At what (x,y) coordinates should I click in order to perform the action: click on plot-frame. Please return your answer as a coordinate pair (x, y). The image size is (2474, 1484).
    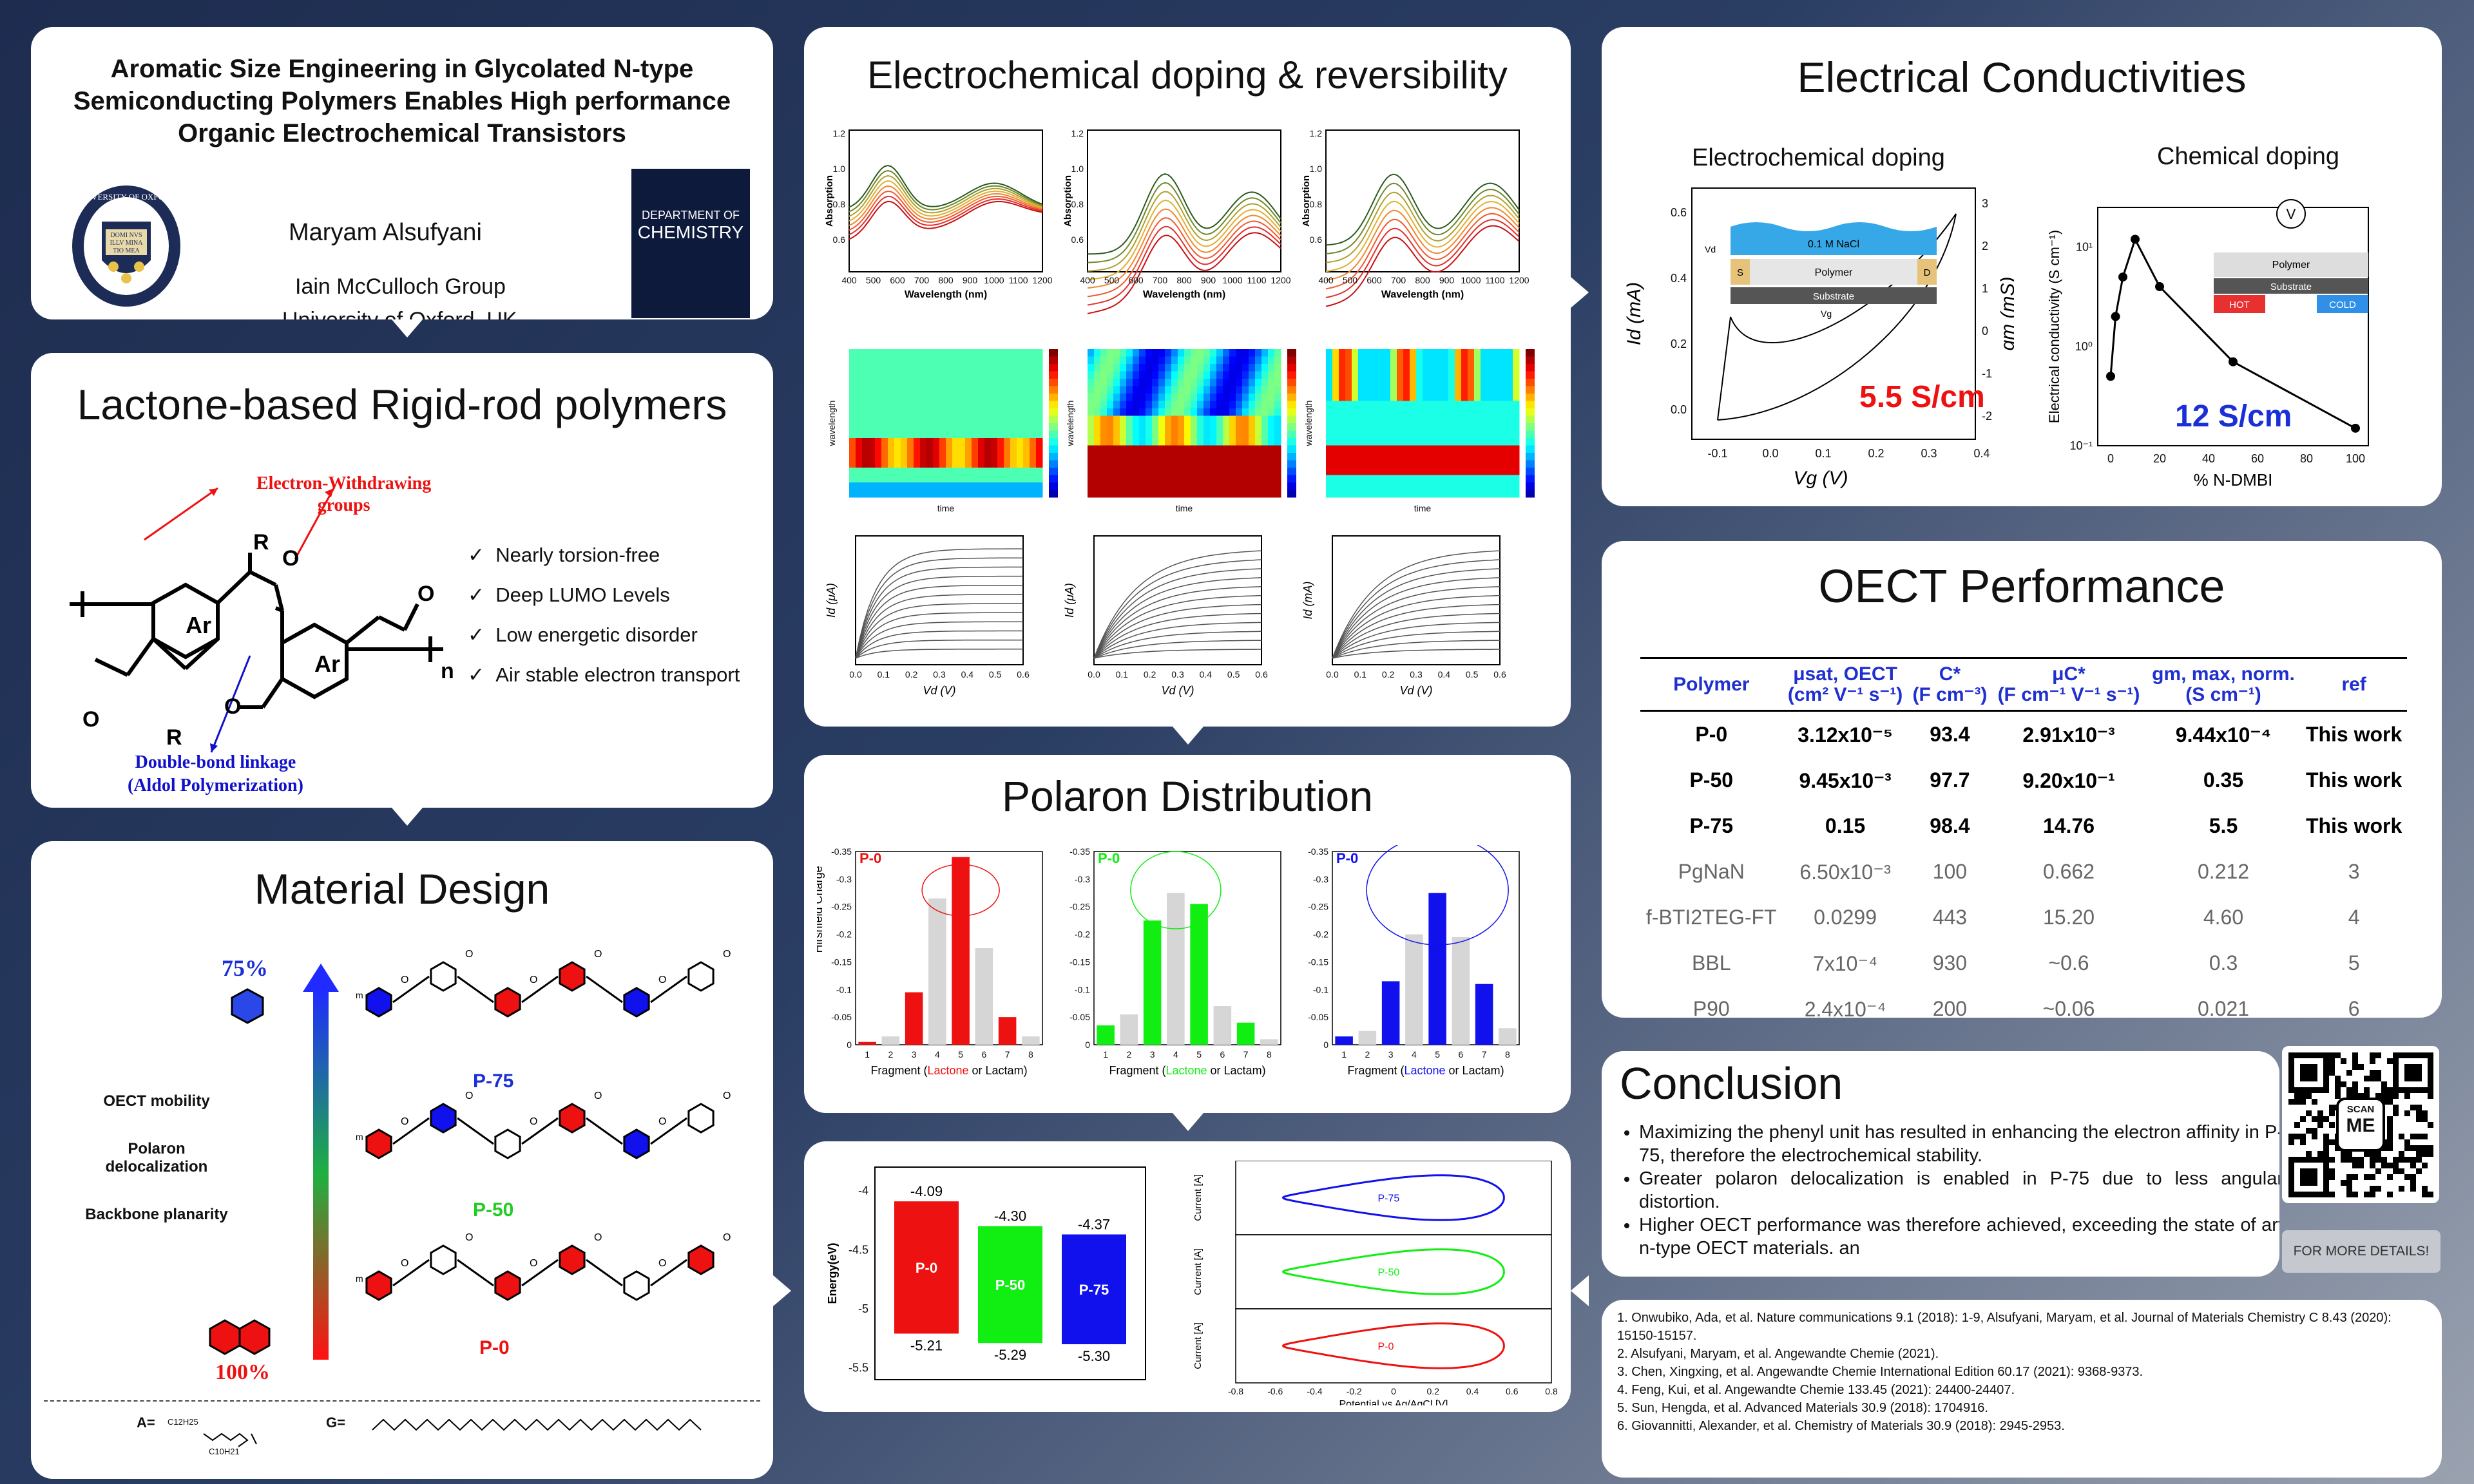
    Looking at the image, I should click on (949, 948).